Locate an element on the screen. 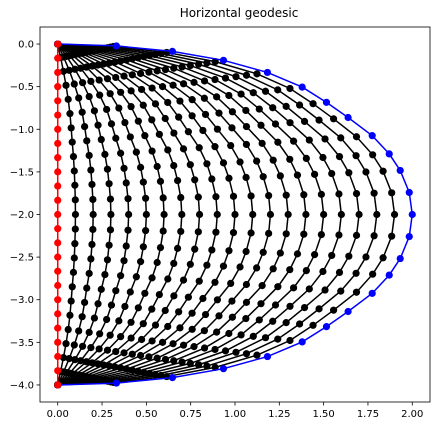 Image resolution: width=436 pixels, height=427 pixels. y-axis: 0.0 −0.5 −1.0 −1.5 −2.0 −2.5 −3.0 −3.5 −4.0 is located at coordinates (25, 215).